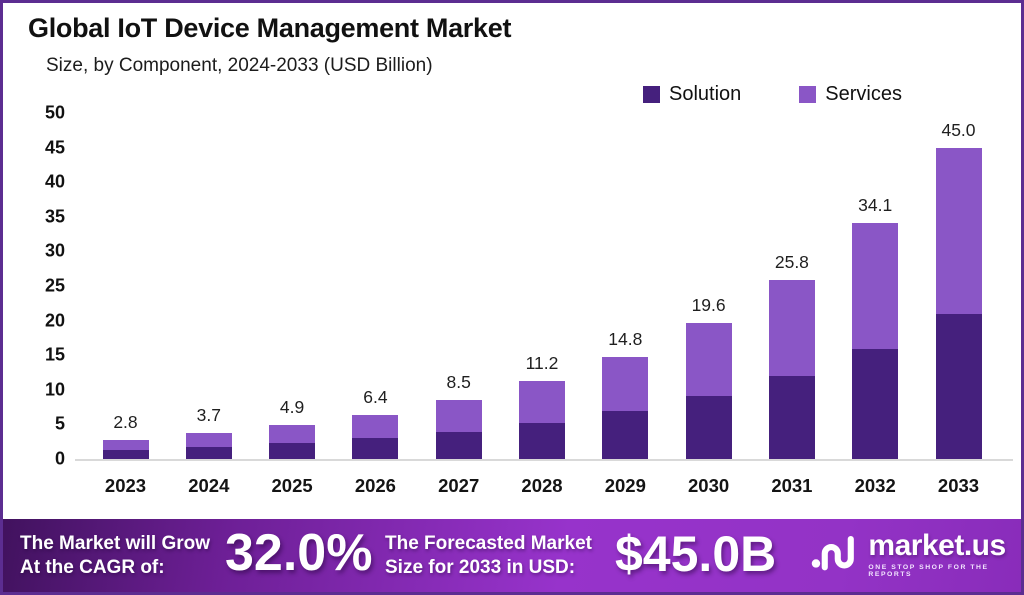  I want to click on bar-segment-services-2024, so click(208, 440).